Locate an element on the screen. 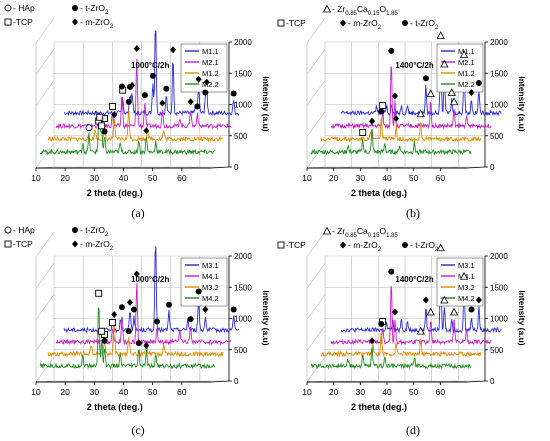 The height and width of the screenshot is (441, 550). temperature-annotation: 1000°C/2h is located at coordinates (150, 279).